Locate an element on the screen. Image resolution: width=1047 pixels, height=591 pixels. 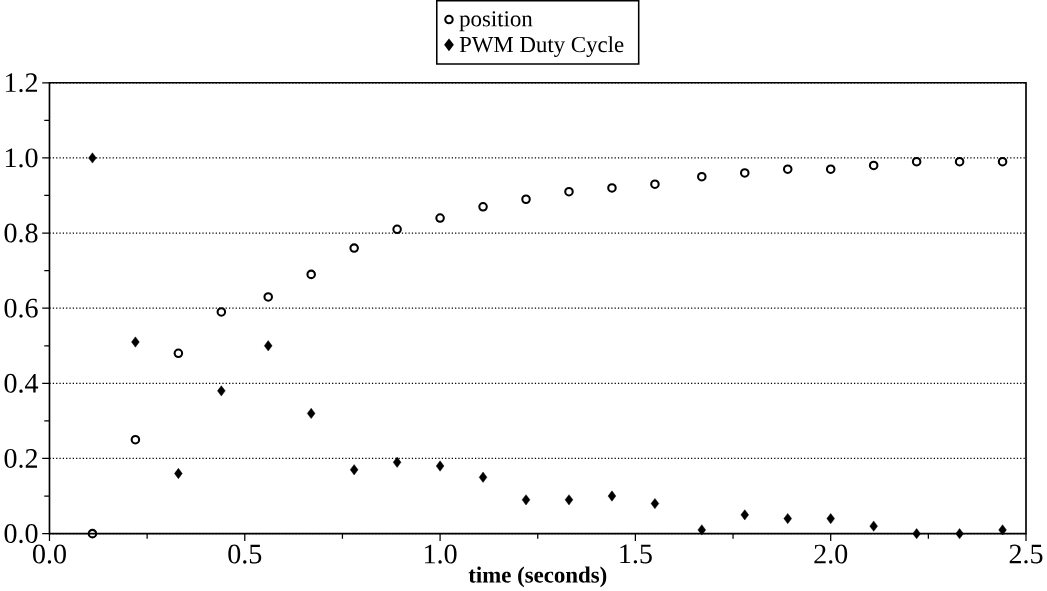
x-tick-label: 2.0 is located at coordinates (831, 554).